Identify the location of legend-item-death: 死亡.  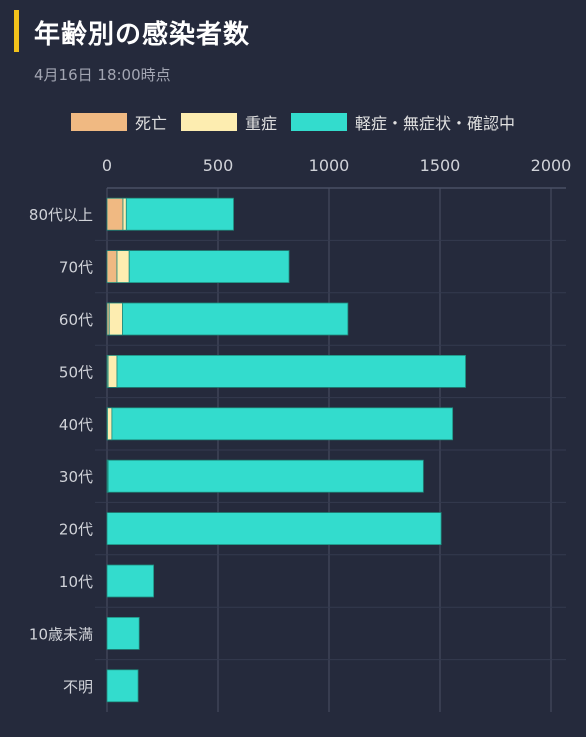
(118, 122).